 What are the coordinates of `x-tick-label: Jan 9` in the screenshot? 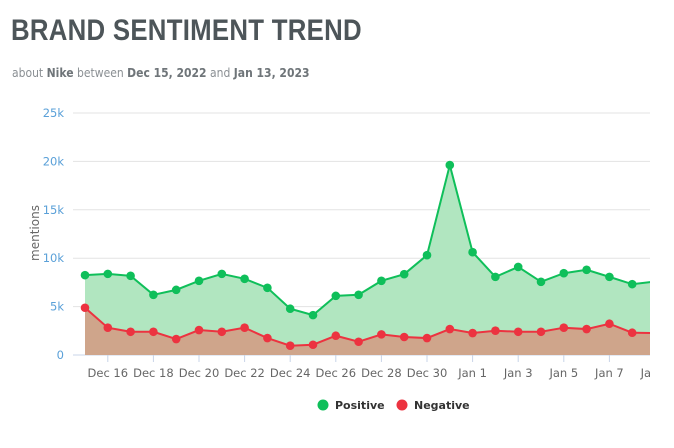 It's located at (655, 373).